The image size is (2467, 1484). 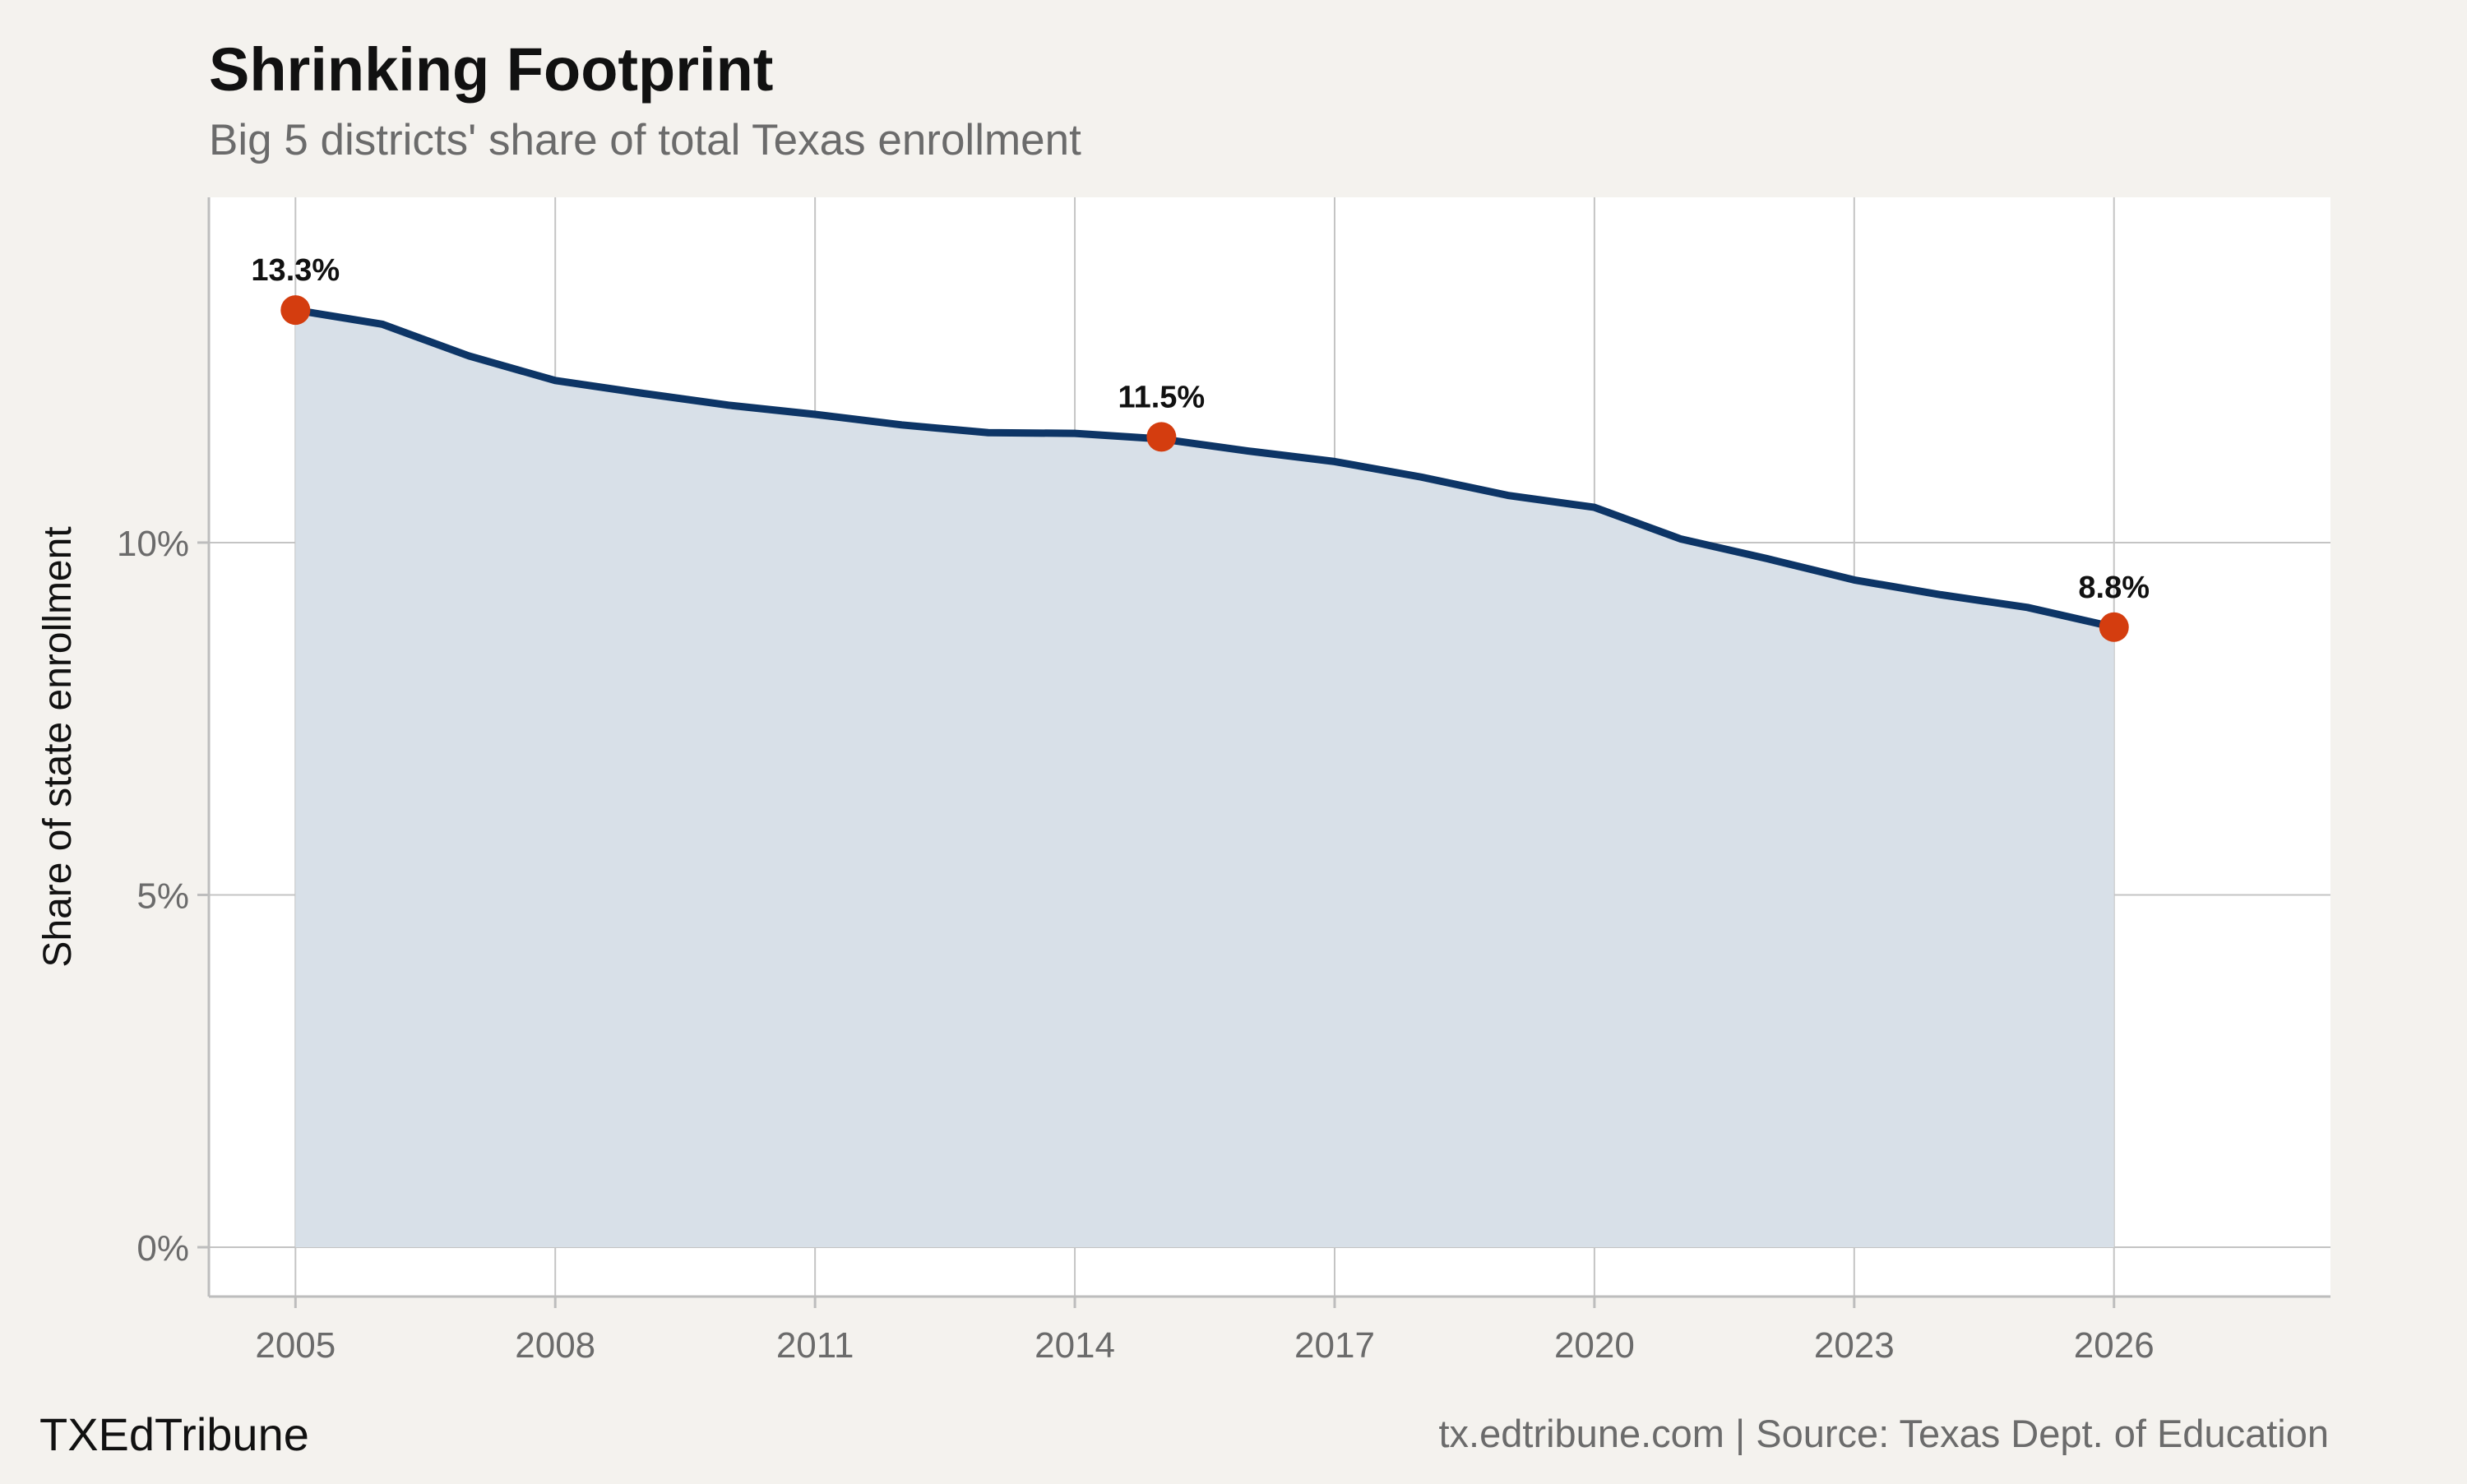 What do you see at coordinates (163, 1249) in the screenshot?
I see `y-tick-label: 0%` at bounding box center [163, 1249].